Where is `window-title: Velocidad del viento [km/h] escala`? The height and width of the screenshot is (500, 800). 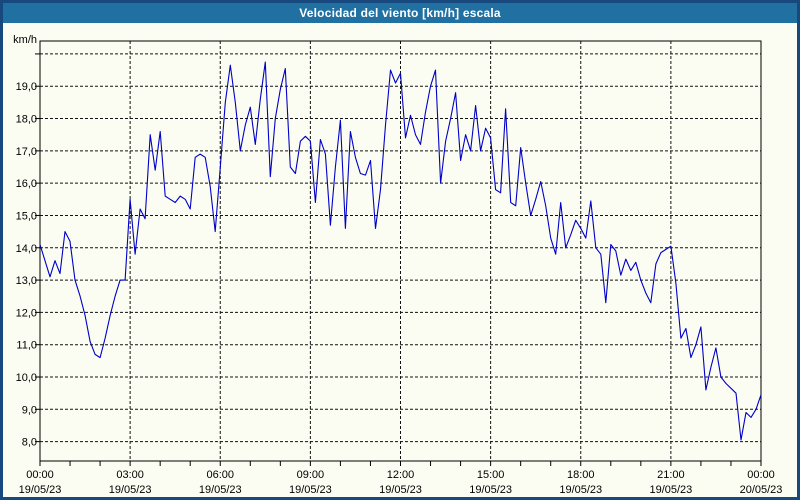 window-title: Velocidad del viento [km/h] escala is located at coordinates (400, 13).